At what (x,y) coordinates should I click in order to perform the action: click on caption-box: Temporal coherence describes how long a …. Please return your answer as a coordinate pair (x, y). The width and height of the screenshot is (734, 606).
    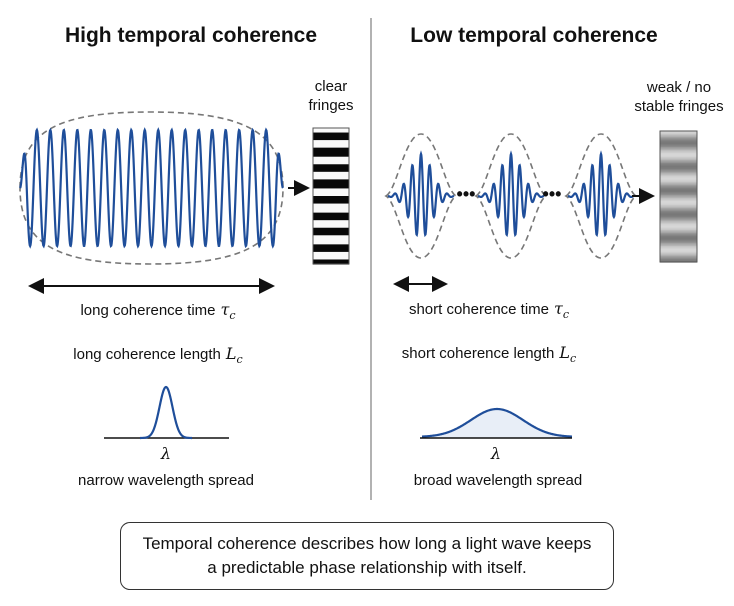
    Looking at the image, I should click on (367, 556).